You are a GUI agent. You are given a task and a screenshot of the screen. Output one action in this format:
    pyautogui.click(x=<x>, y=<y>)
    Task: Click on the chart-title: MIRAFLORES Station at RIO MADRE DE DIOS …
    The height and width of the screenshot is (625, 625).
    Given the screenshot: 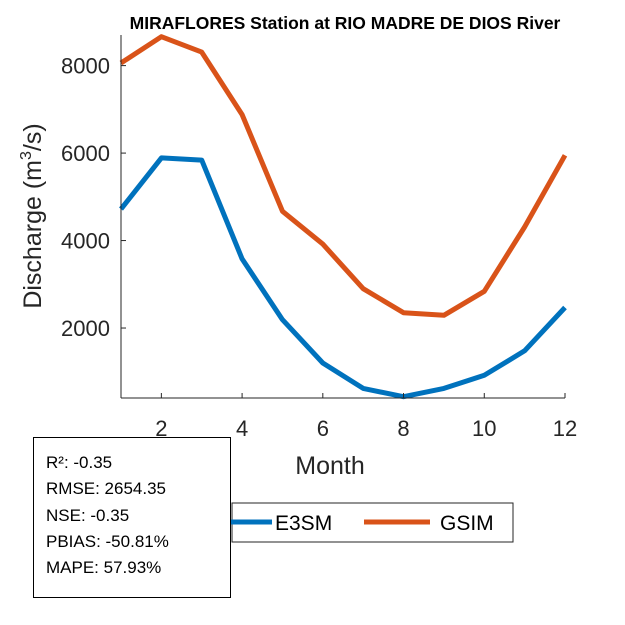 What is the action you would take?
    pyautogui.click(x=345, y=23)
    